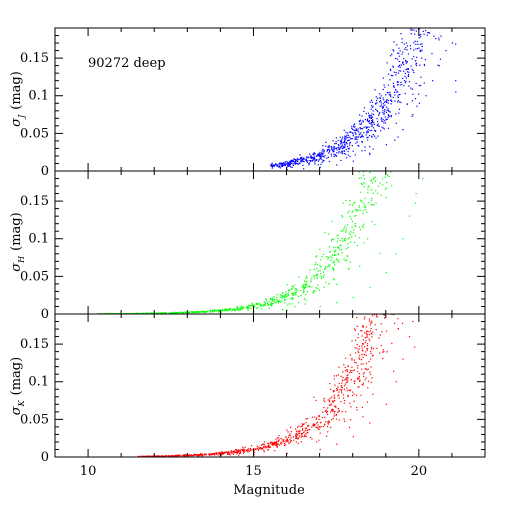 This screenshot has height=512, width=512. What do you see at coordinates (419, 471) in the screenshot?
I see `x-tick-label: 20` at bounding box center [419, 471].